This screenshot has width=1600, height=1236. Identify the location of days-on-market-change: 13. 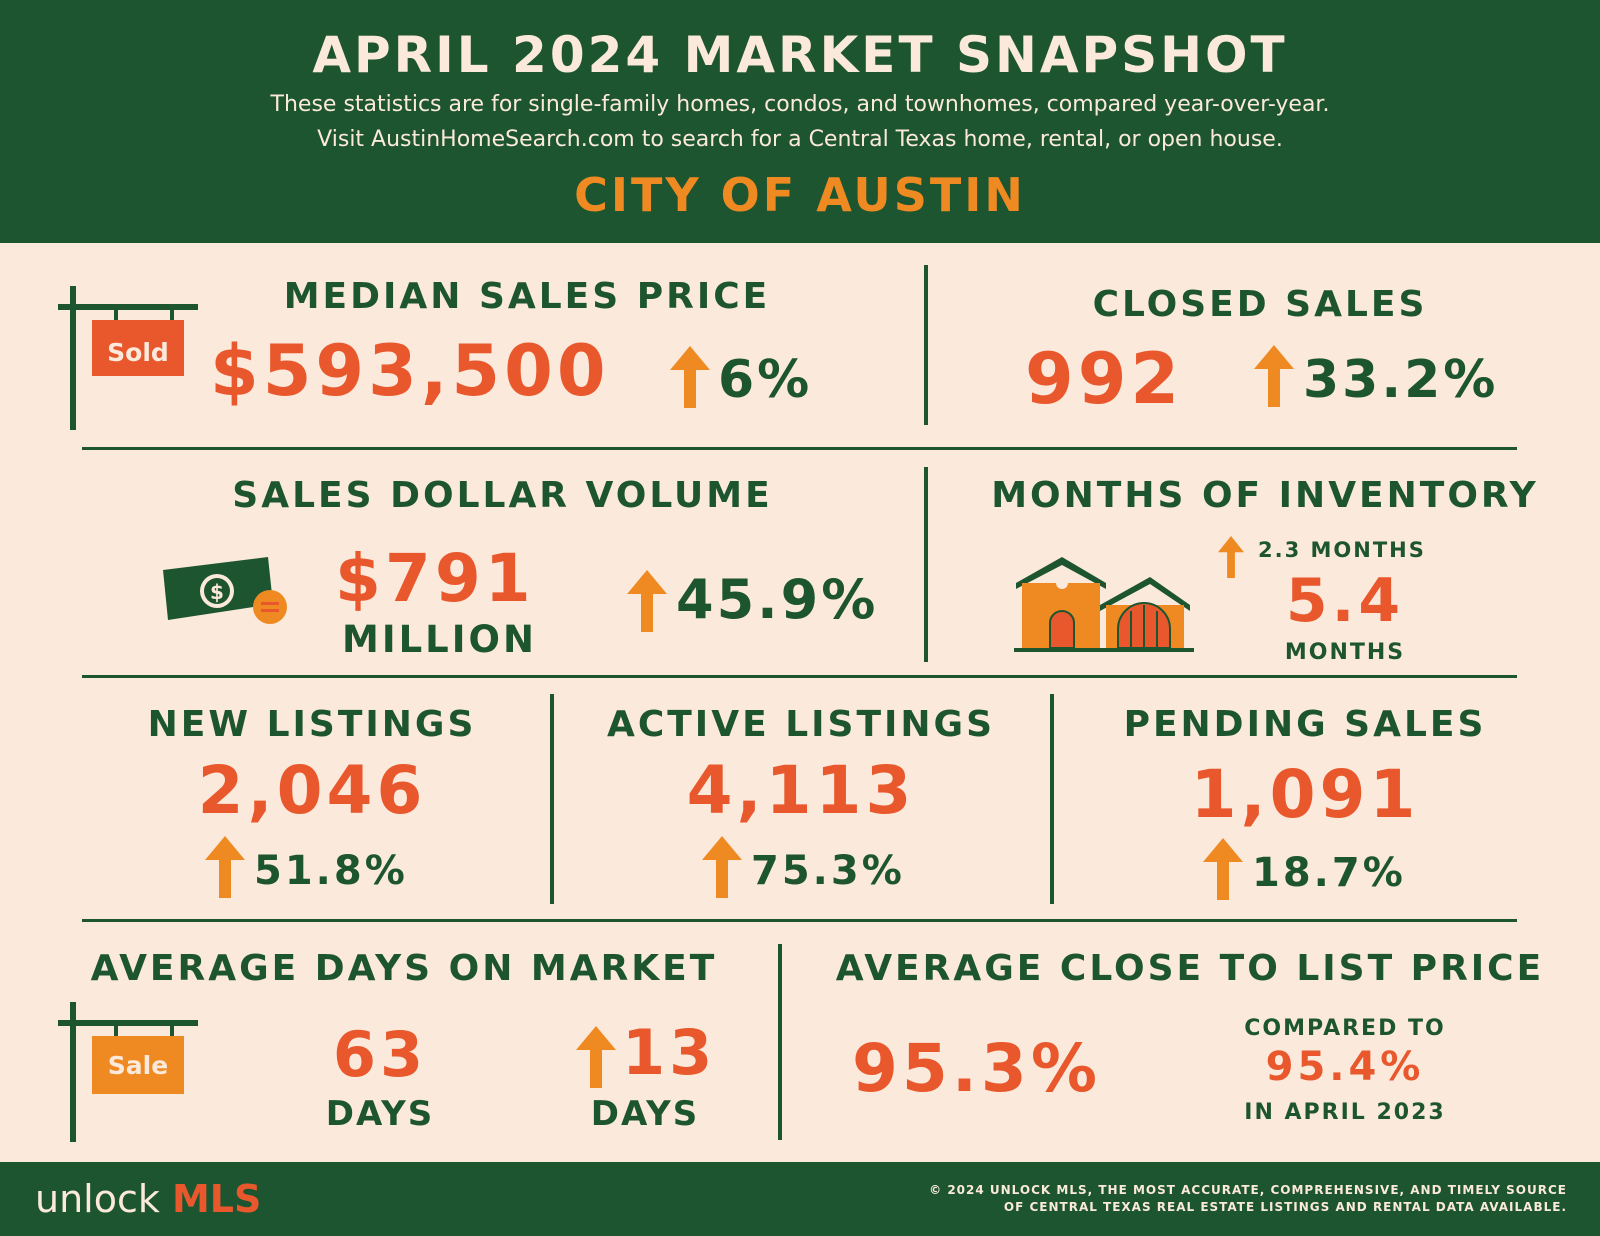
(669, 1052).